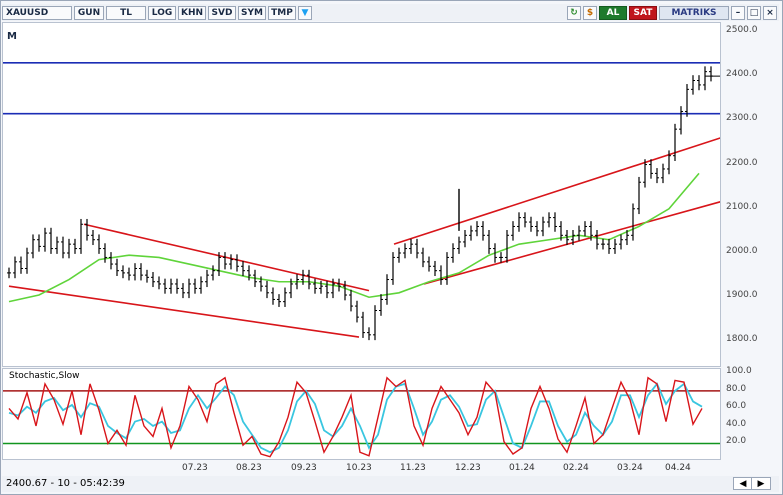 This screenshot has width=783, height=495. I want to click on period-label: GUN, so click(89, 12).